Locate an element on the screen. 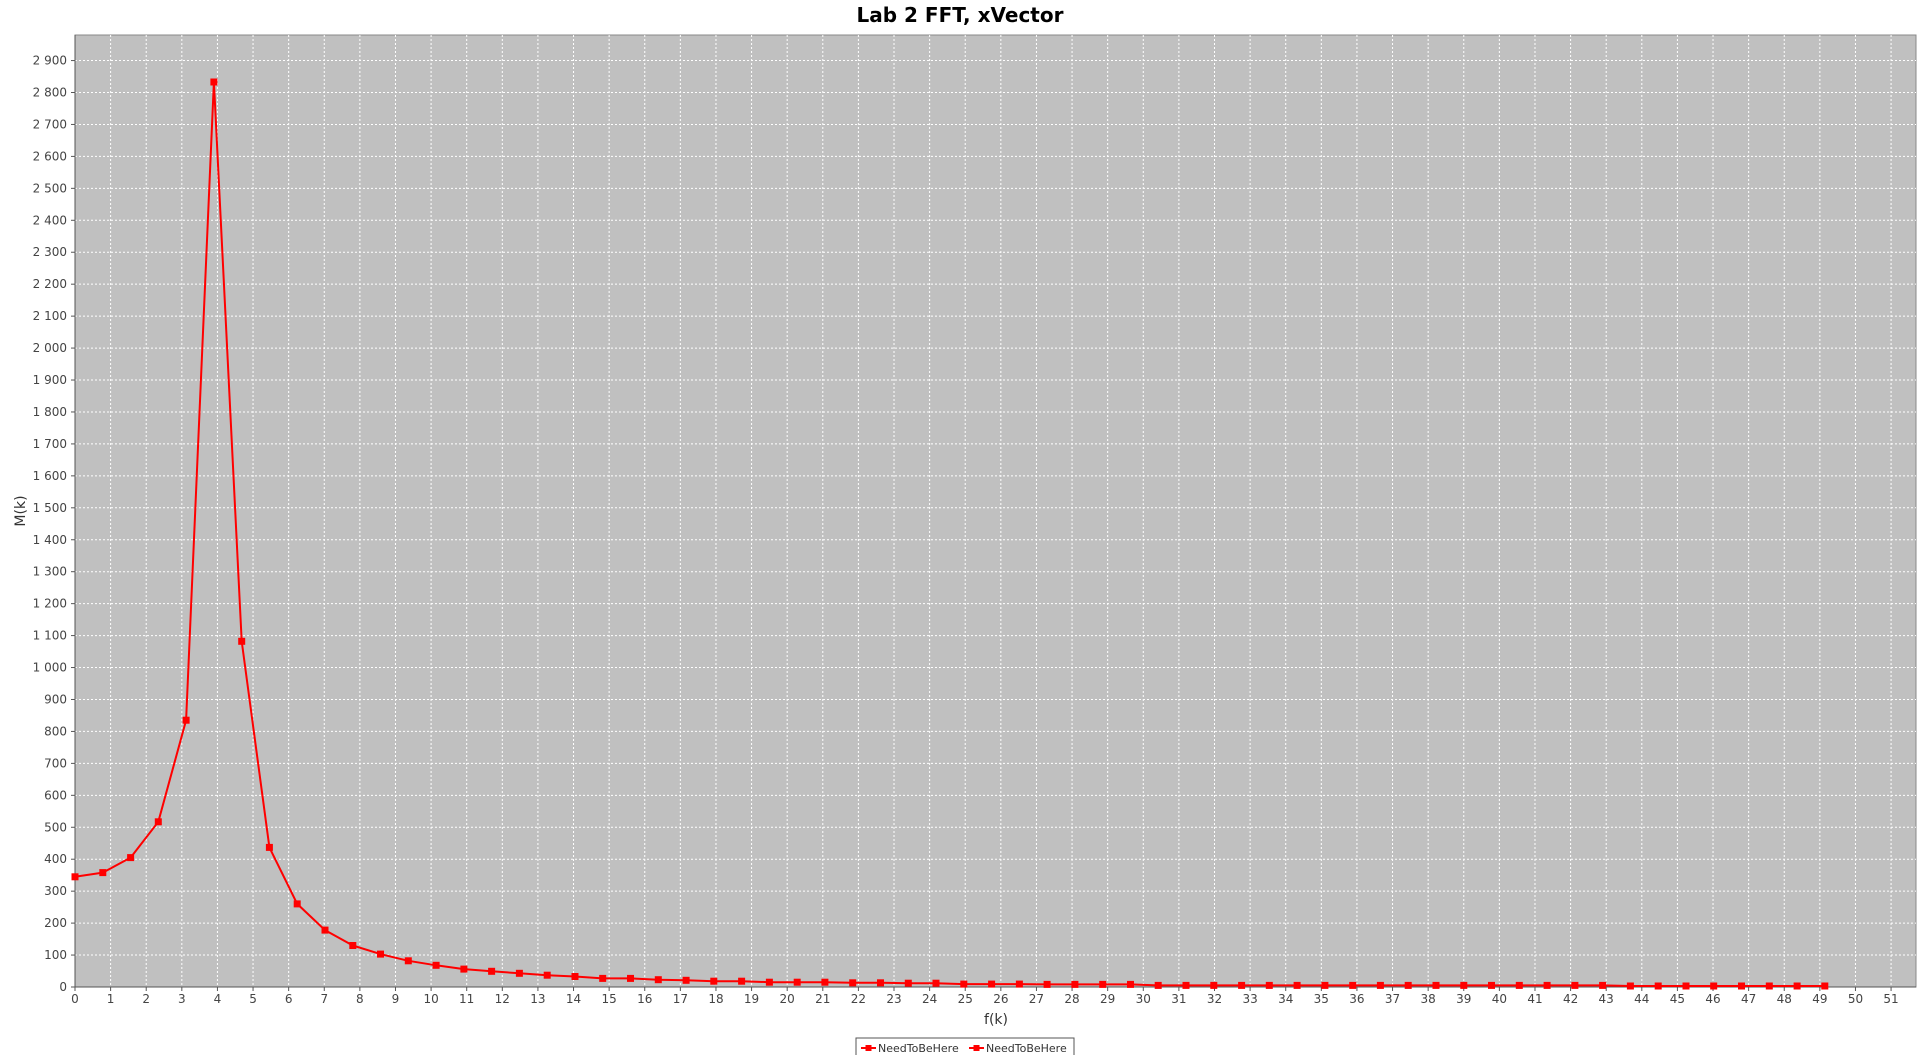 The image size is (1920, 1055). x-tick-label: 49 is located at coordinates (1819, 999).